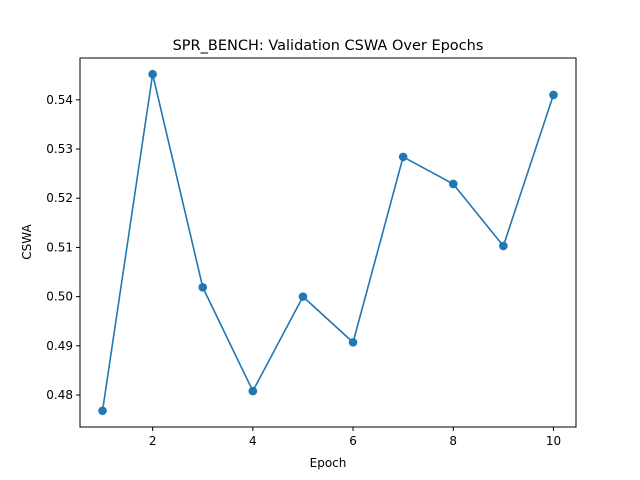 Image resolution: width=640 pixels, height=480 pixels. What do you see at coordinates (59, 100) in the screenshot?
I see `y-tick-label: 0.54` at bounding box center [59, 100].